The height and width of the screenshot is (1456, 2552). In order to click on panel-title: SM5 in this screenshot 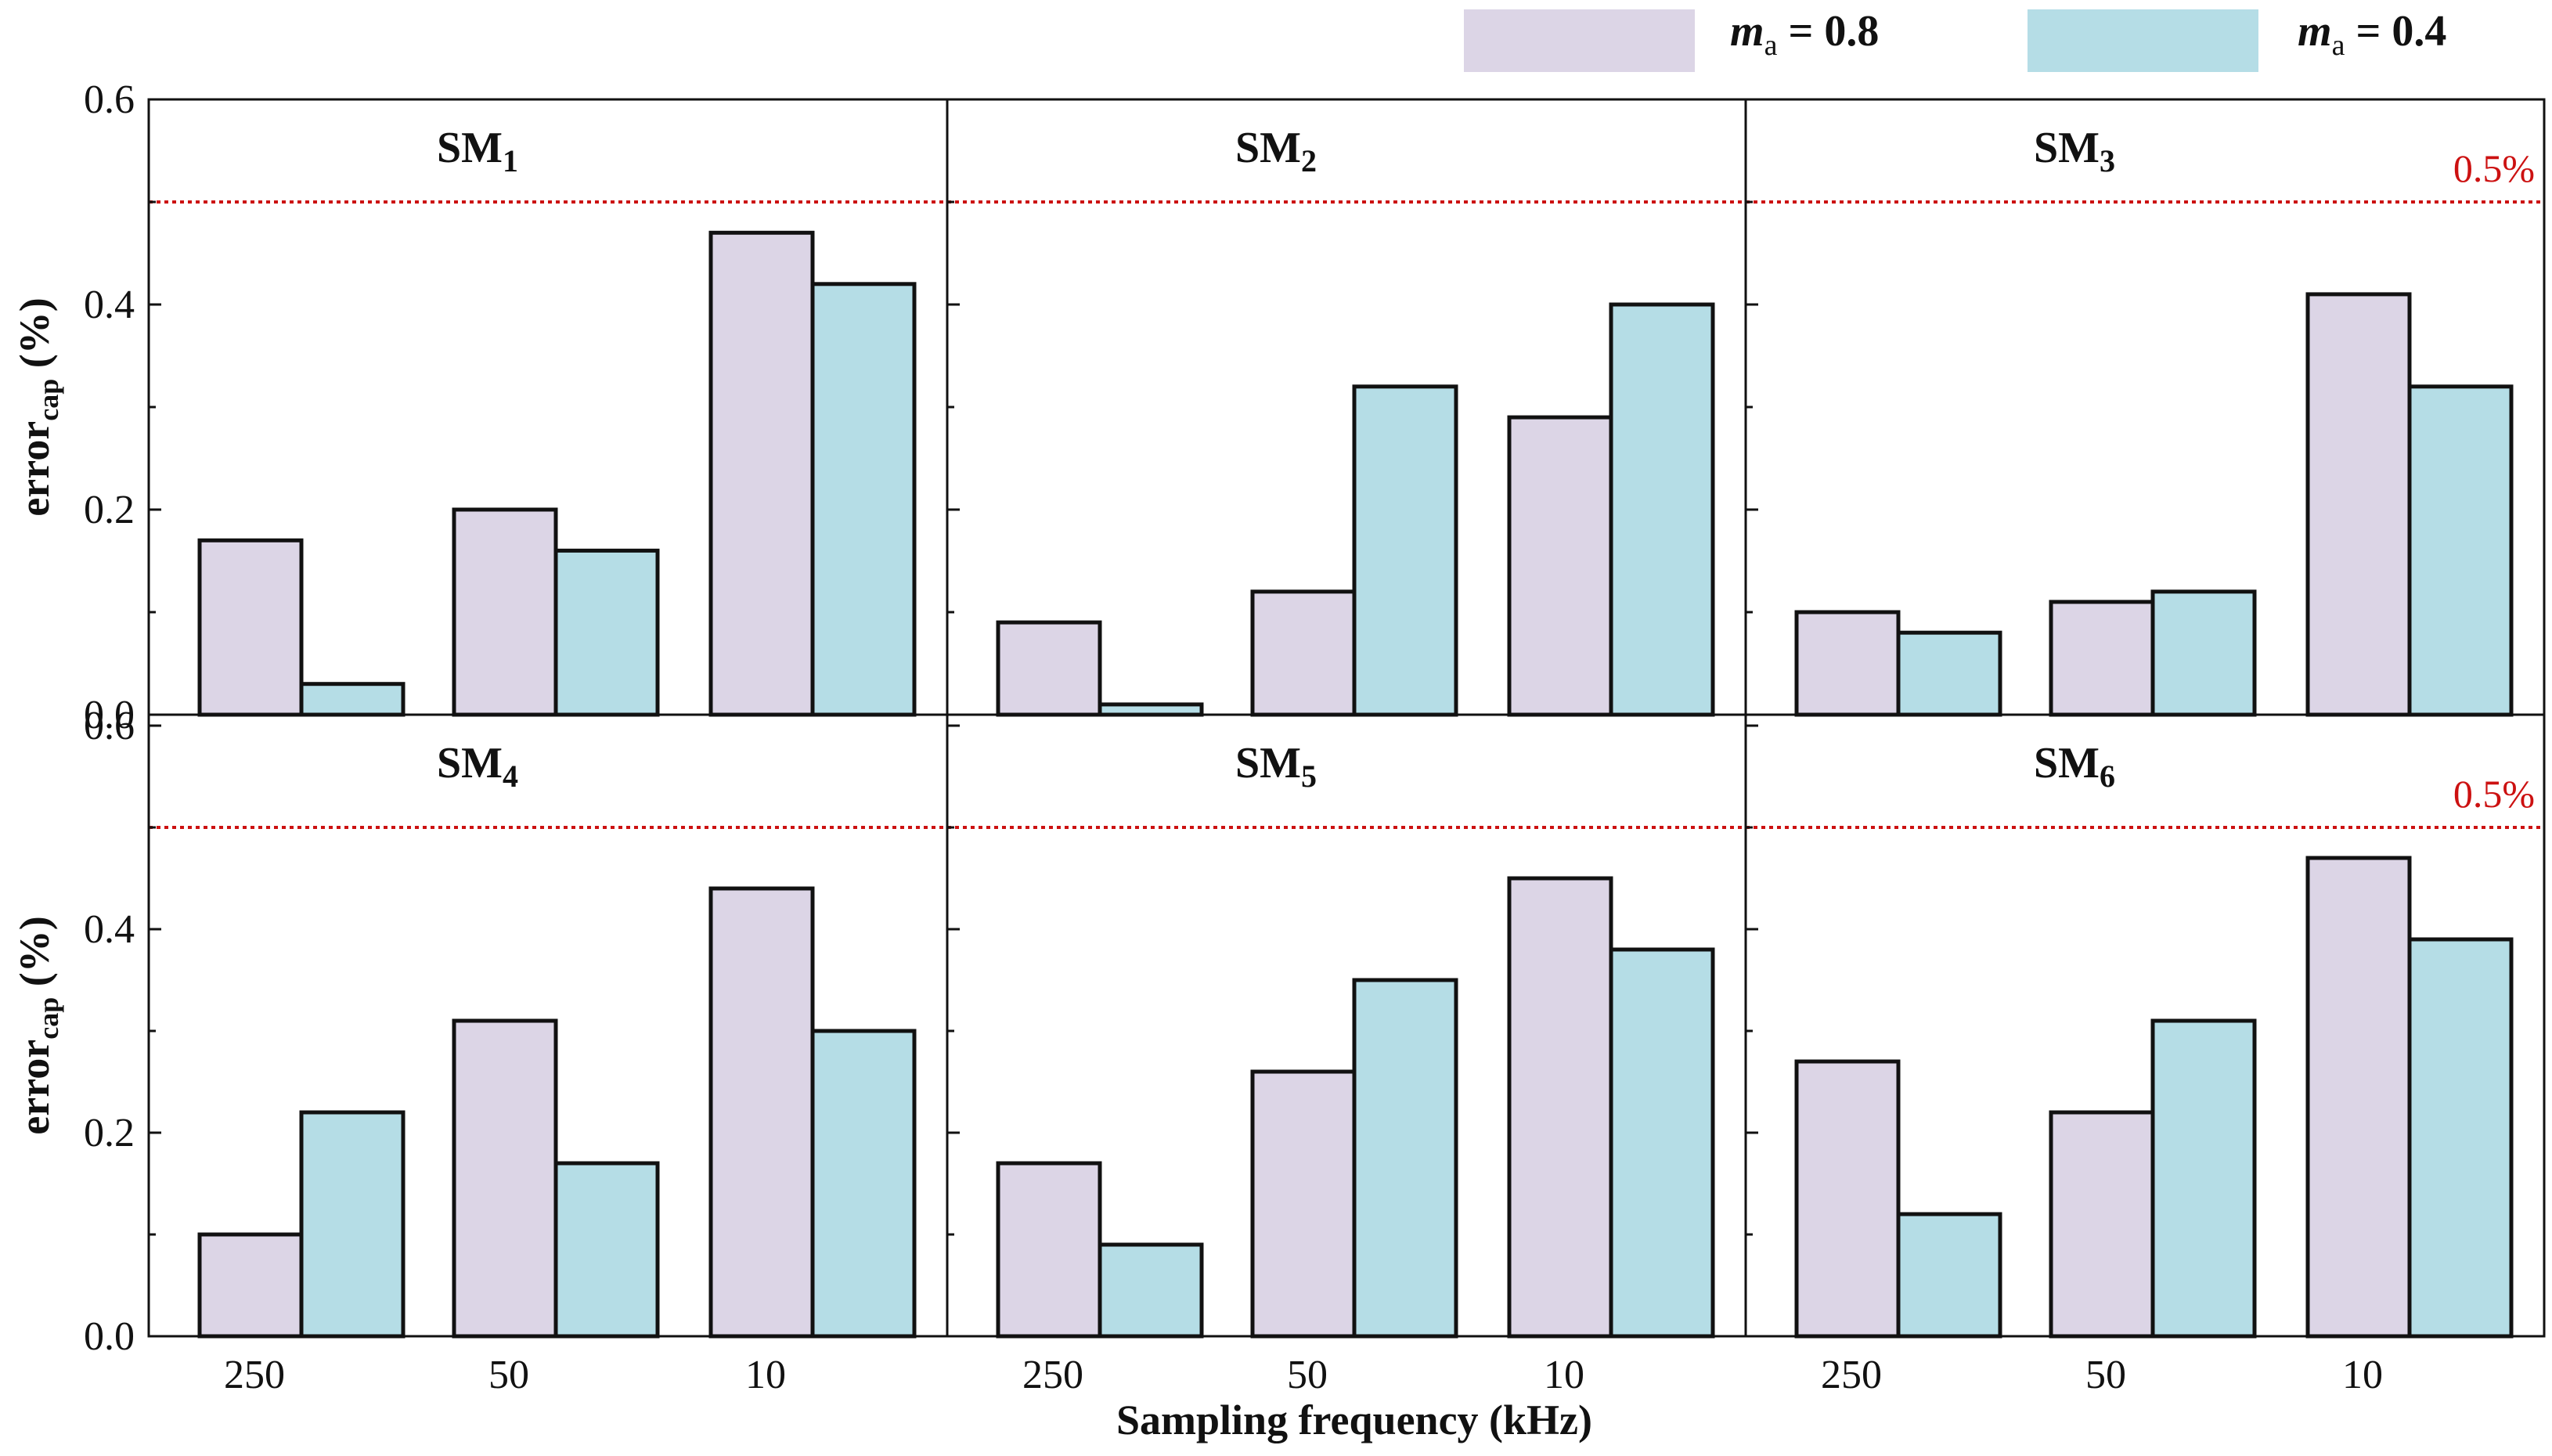, I will do `click(1276, 766)`.